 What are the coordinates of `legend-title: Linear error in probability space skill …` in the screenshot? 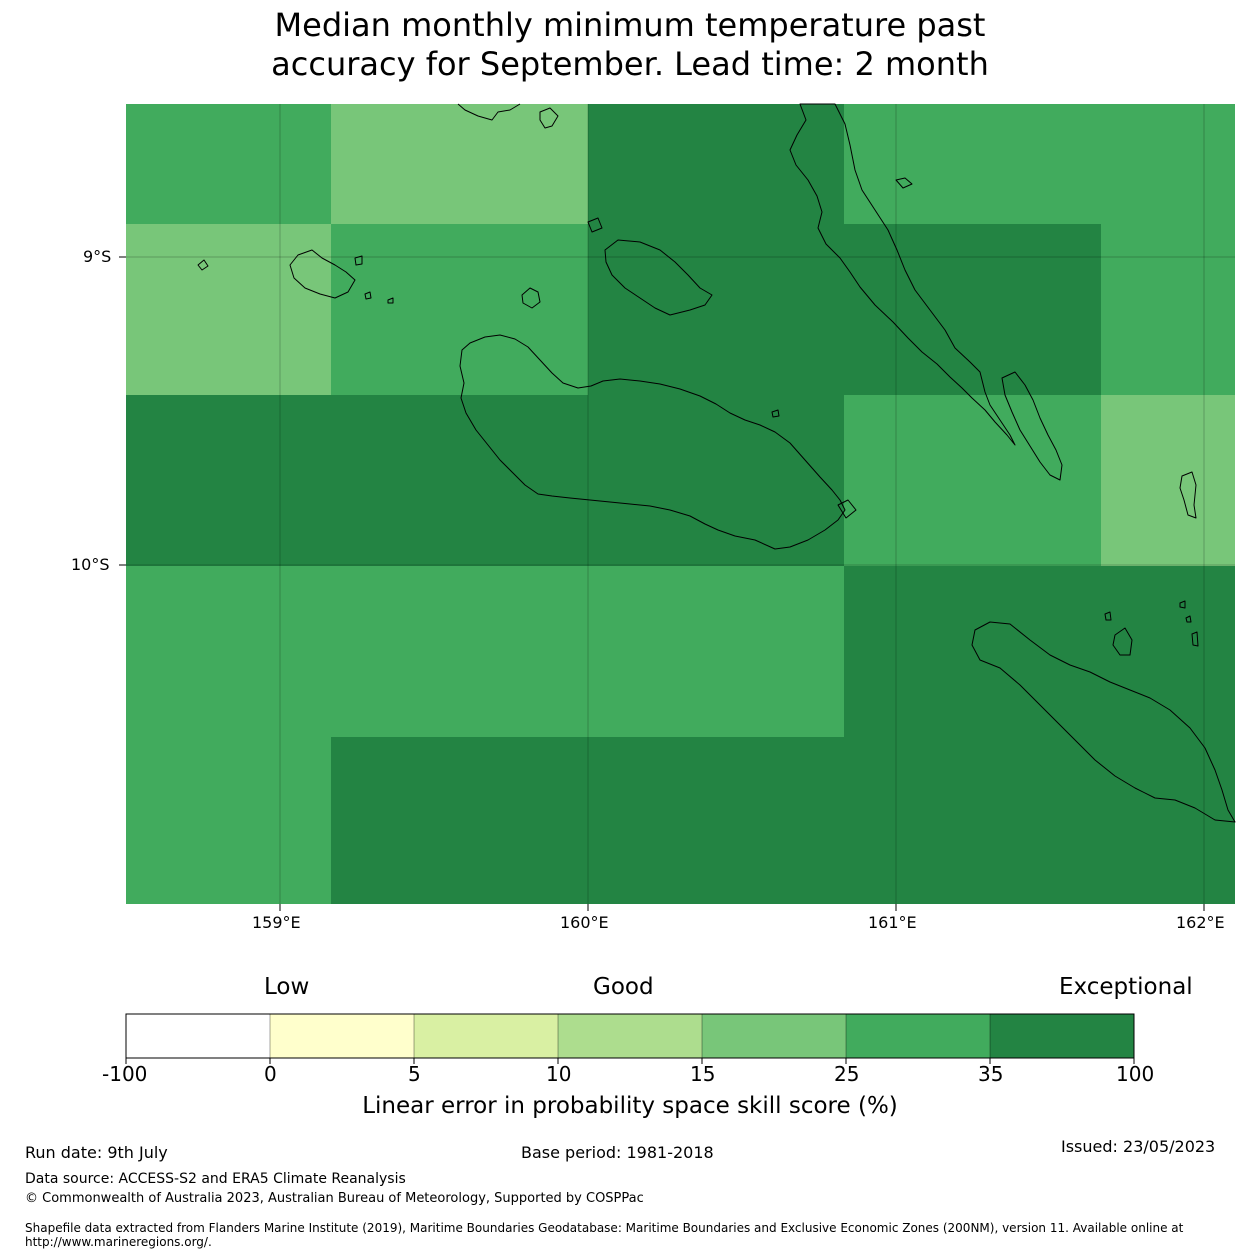 It's located at (630, 1106).